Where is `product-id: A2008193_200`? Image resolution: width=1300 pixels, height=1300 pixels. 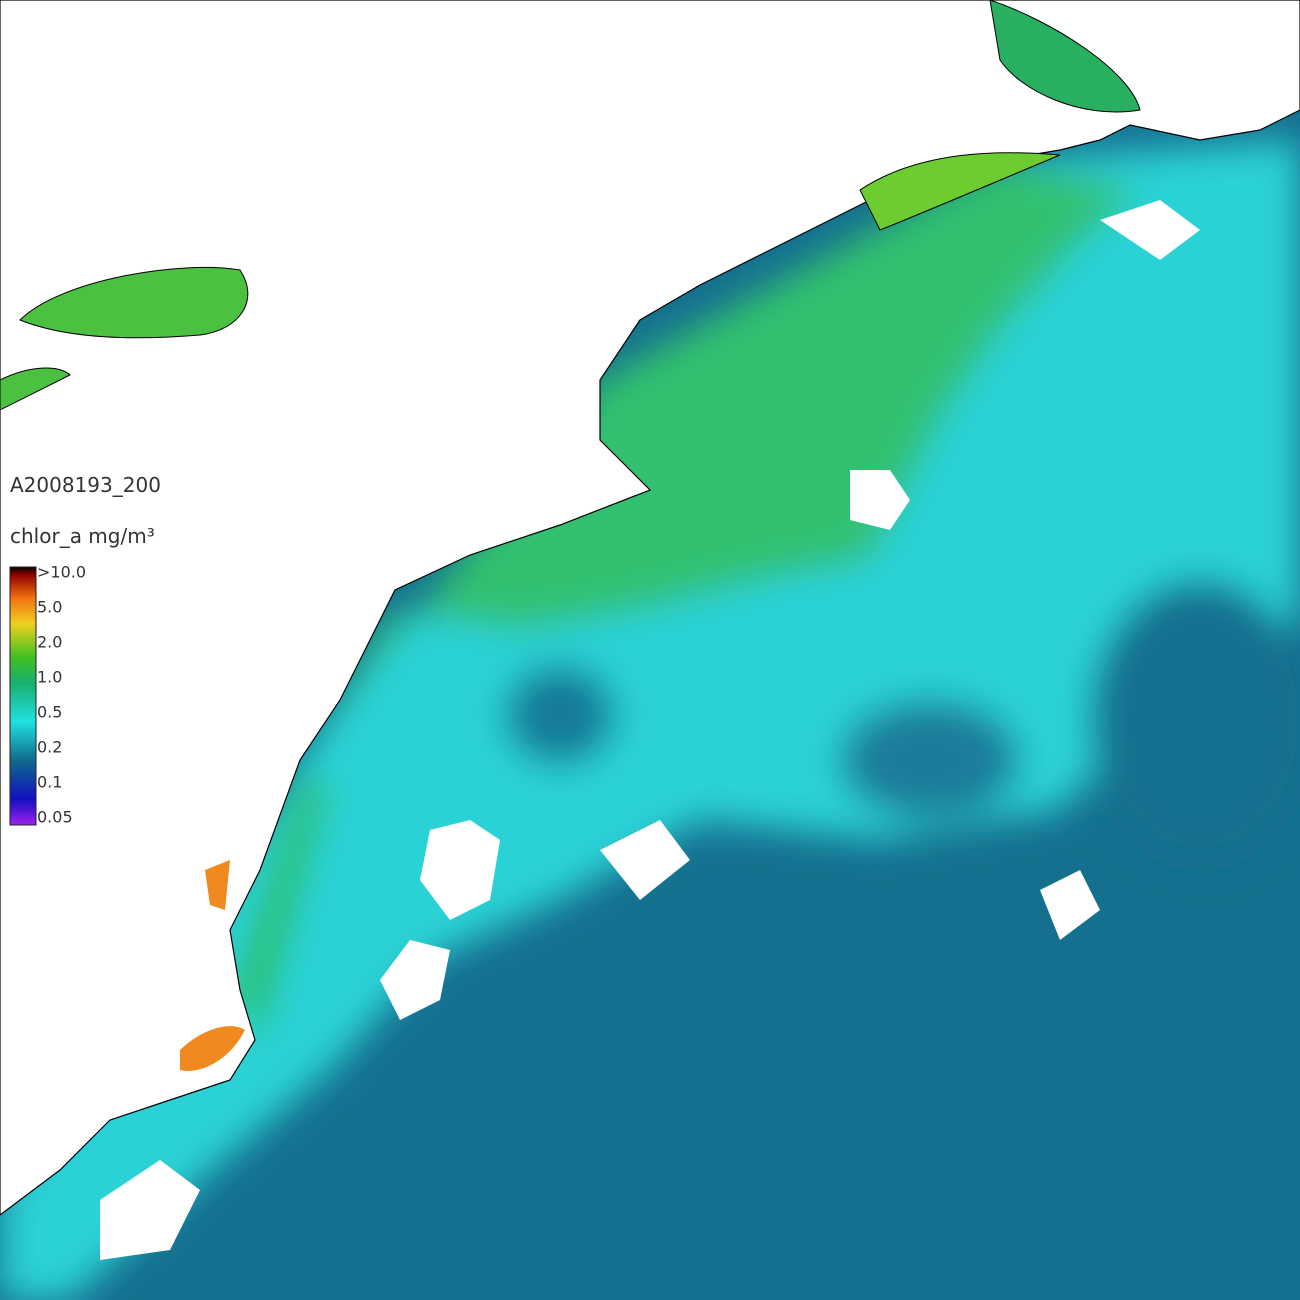
product-id: A2008193_200 is located at coordinates (85, 485).